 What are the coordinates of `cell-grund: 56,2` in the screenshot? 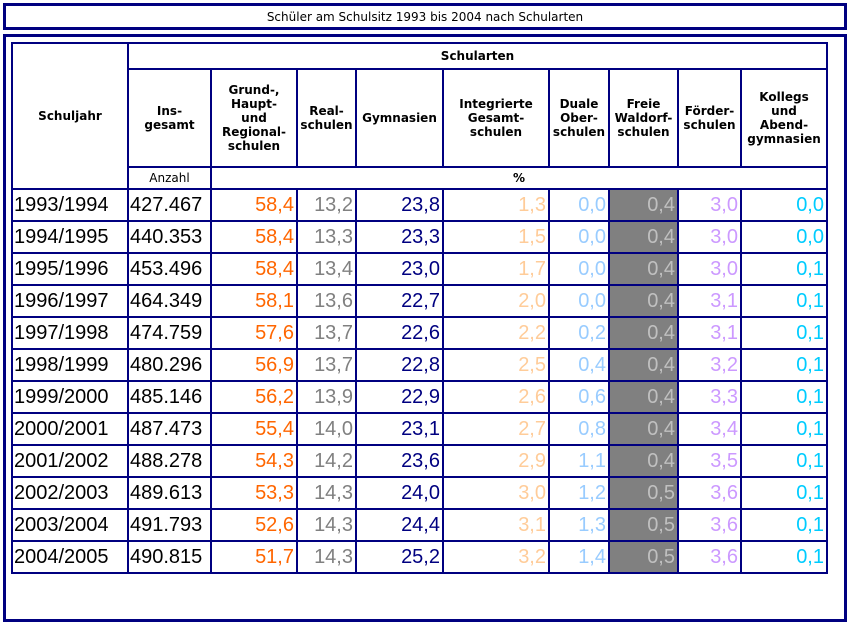 It's located at (254, 397).